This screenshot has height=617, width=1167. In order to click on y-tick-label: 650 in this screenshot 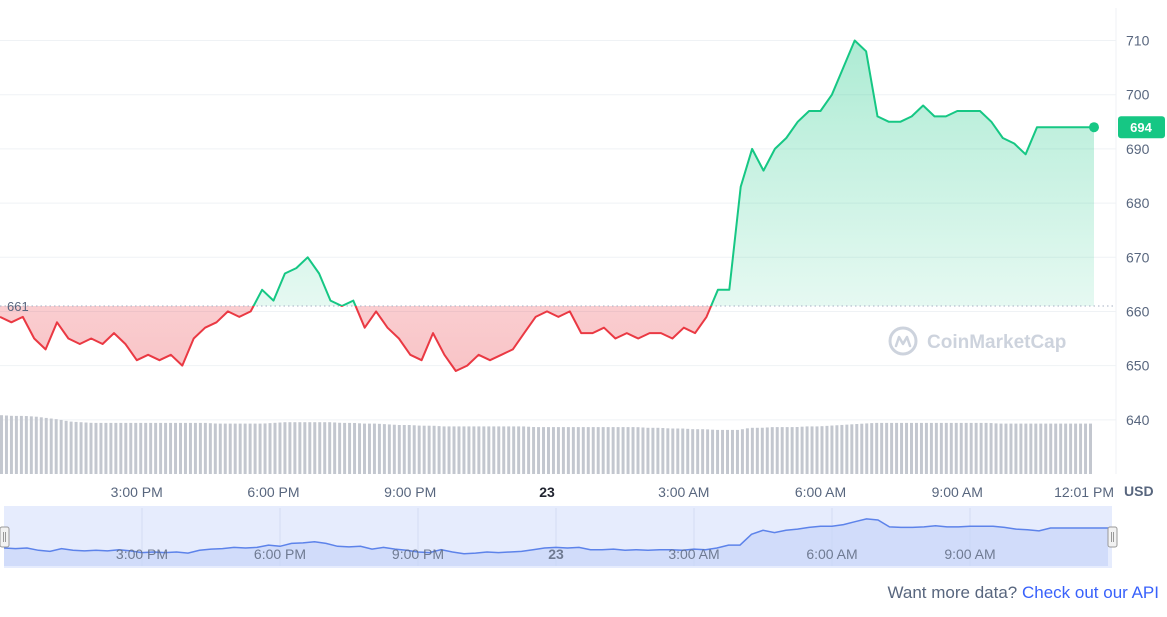, I will do `click(1138, 366)`.